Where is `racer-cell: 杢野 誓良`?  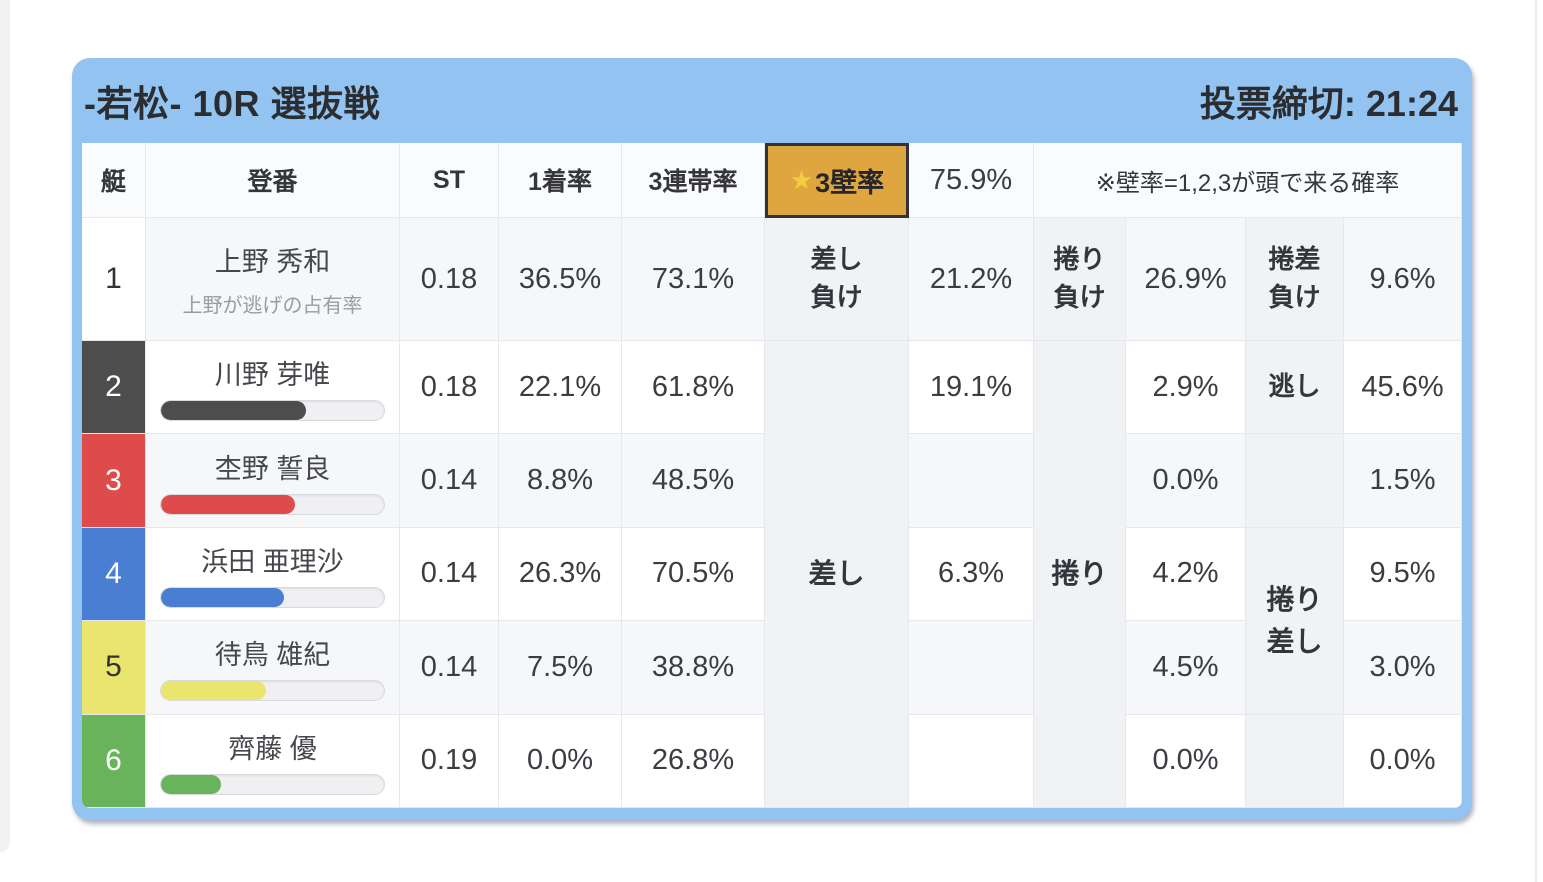 racer-cell: 杢野 誓良 is located at coordinates (273, 481).